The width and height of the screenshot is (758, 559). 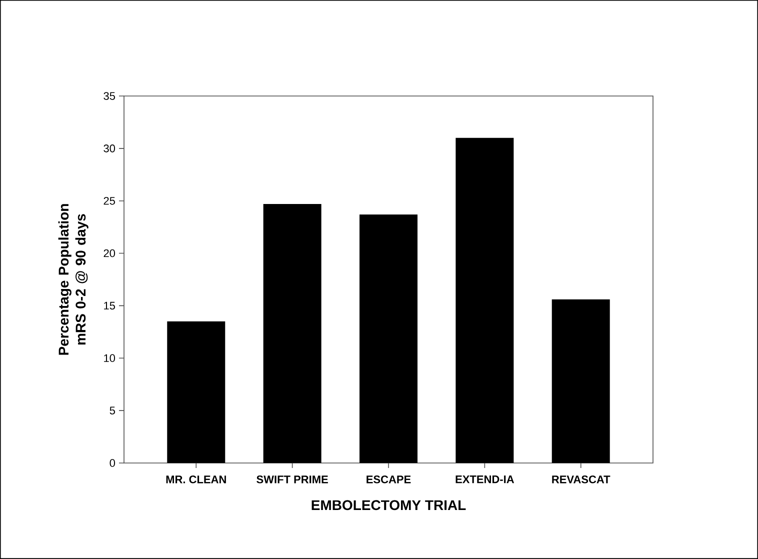 What do you see at coordinates (388, 480) in the screenshot?
I see `x-tick-label: ESCAPE` at bounding box center [388, 480].